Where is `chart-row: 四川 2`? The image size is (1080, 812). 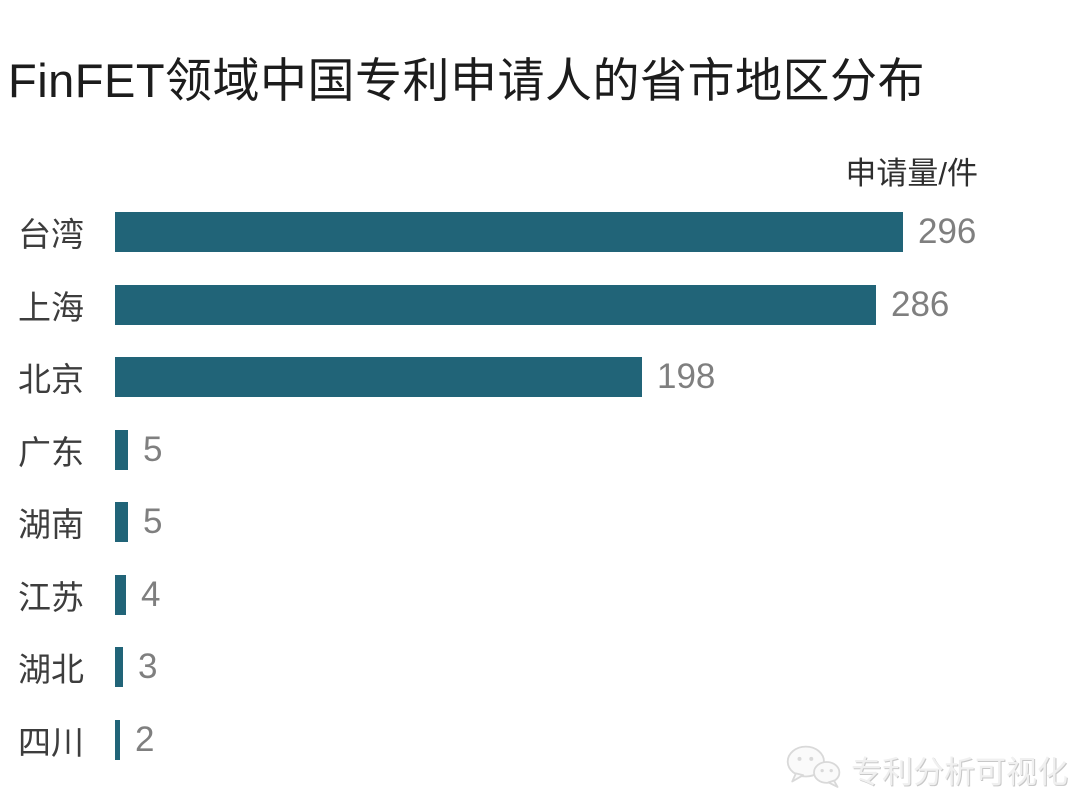 chart-row: 四川 2 is located at coordinates (538, 740).